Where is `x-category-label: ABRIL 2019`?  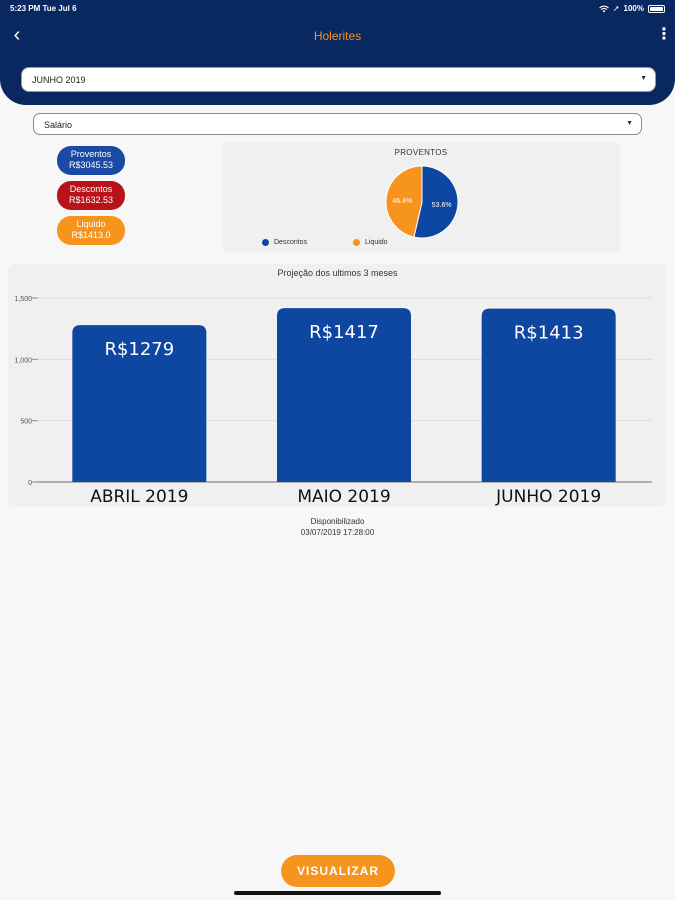
x-category-label: ABRIL 2019 is located at coordinates (139, 497).